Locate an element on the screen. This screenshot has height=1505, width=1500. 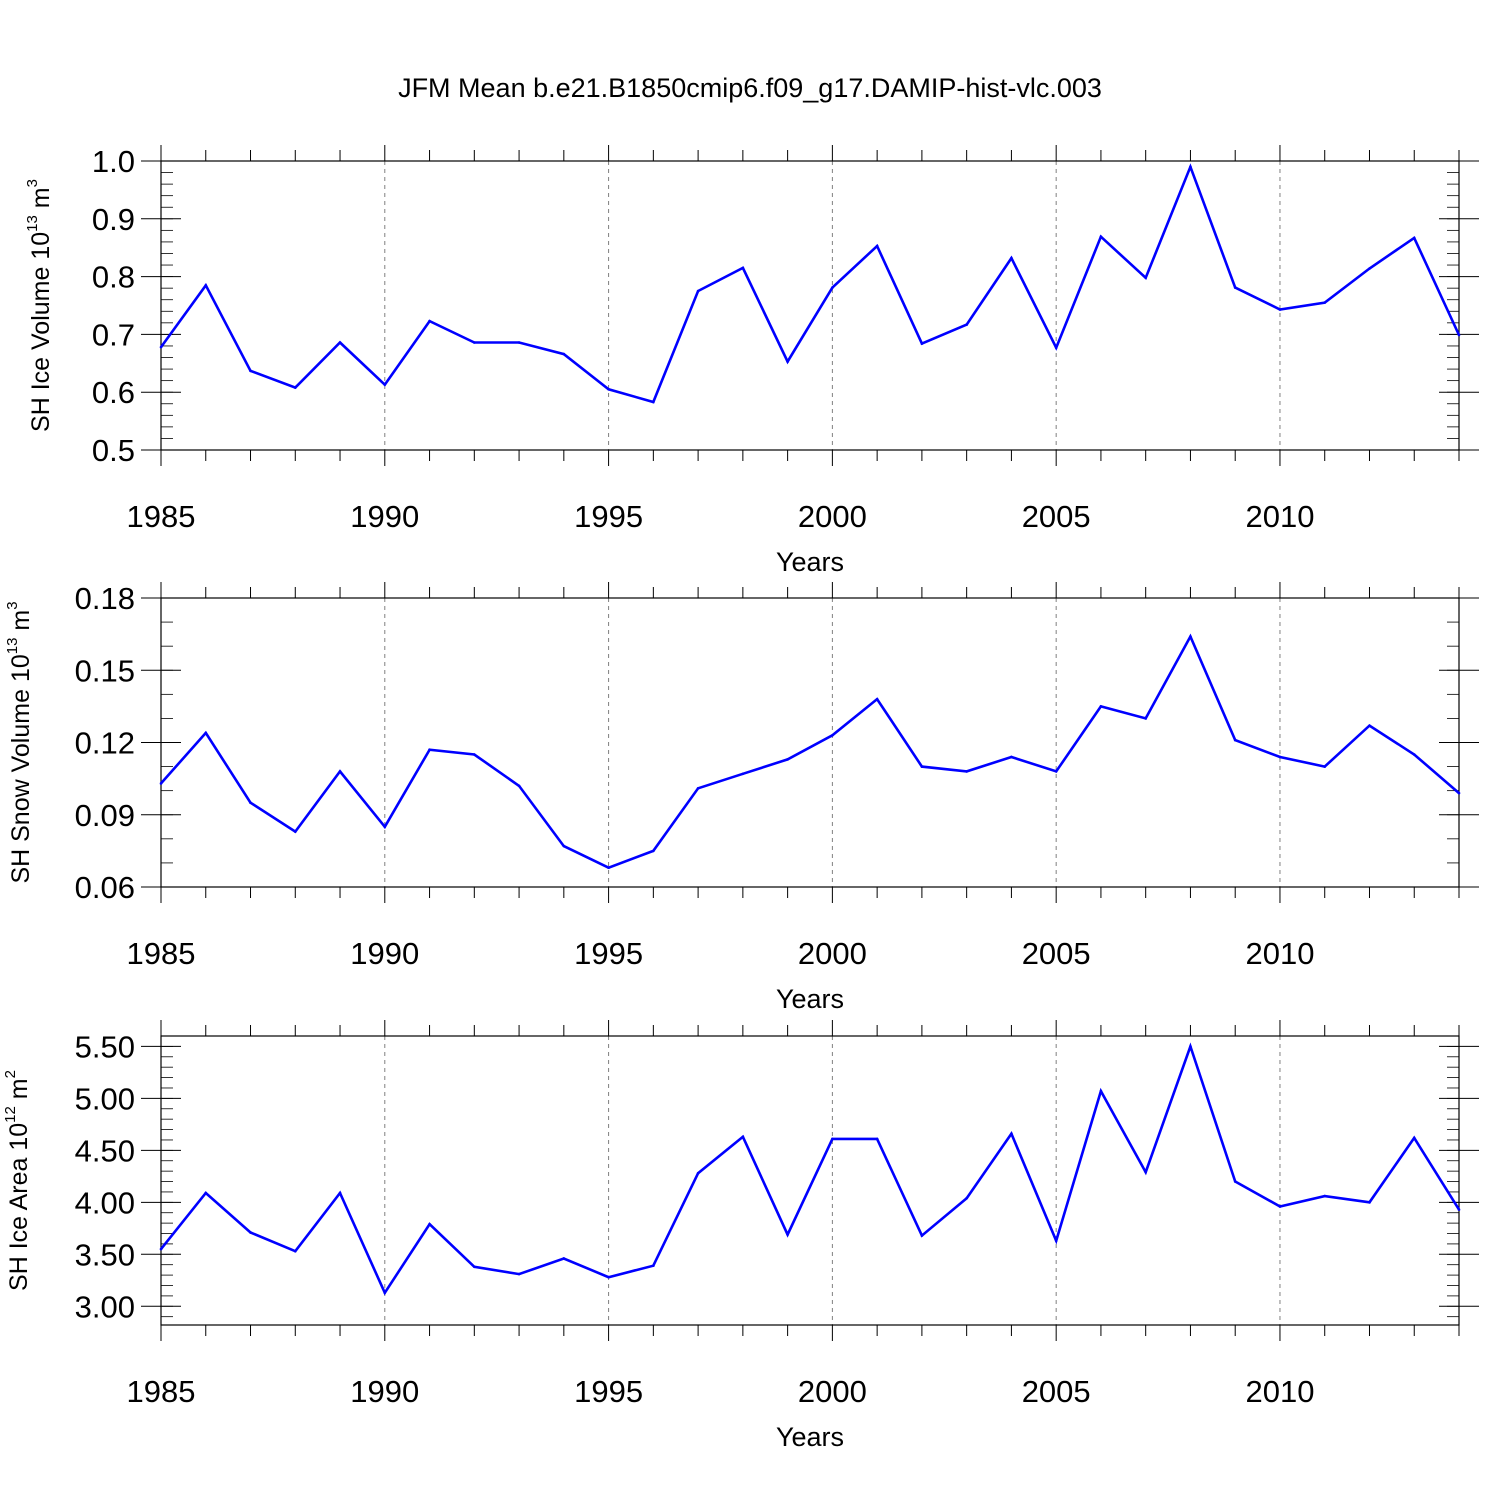
x-tick-label: 1995 is located at coordinates (608, 953).